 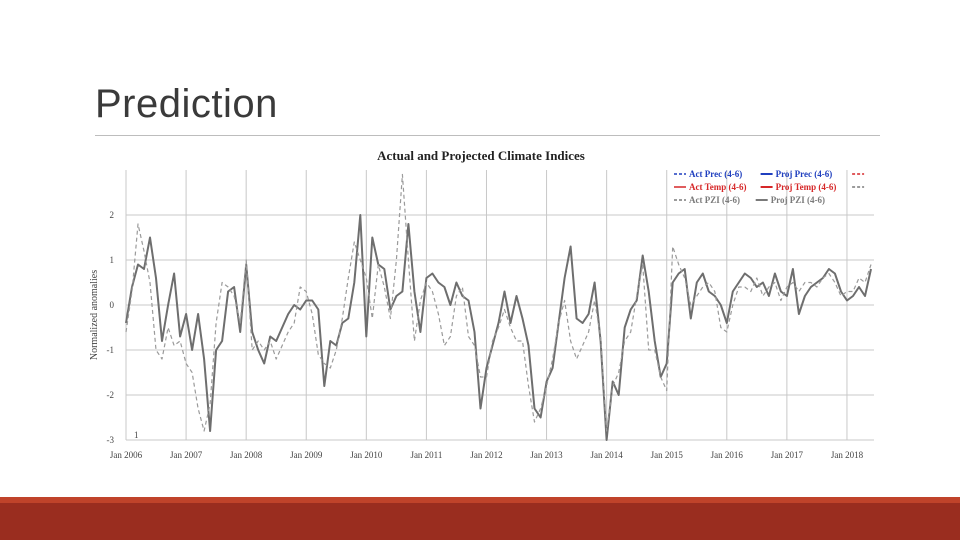 I want to click on x-tick-label: Jan 2008, so click(x=246, y=455).